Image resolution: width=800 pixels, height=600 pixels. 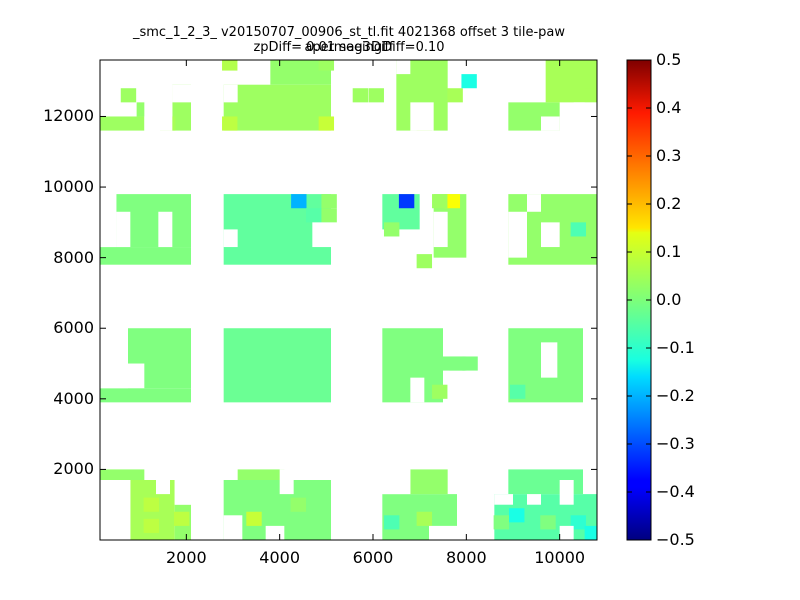 I want to click on colorbar-tick-label: −0.1, so click(x=675, y=347).